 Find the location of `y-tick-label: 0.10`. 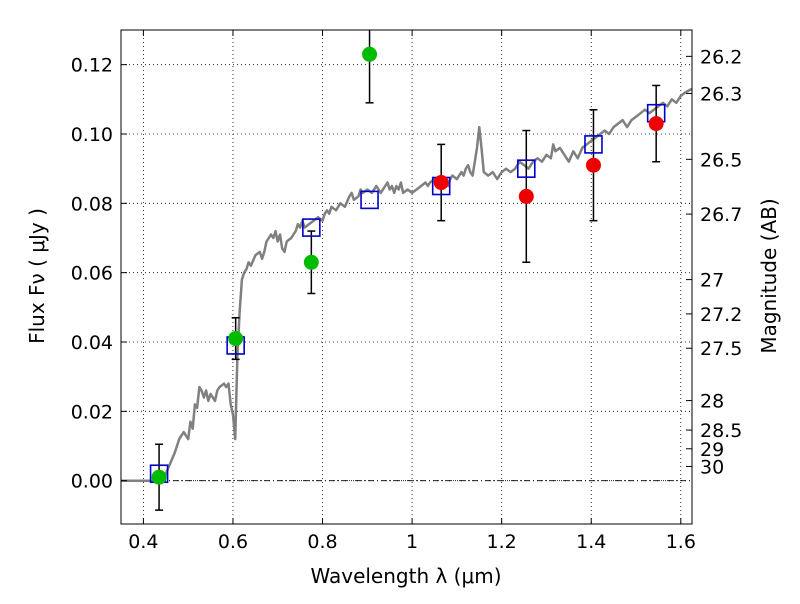

y-tick-label: 0.10 is located at coordinates (92, 135).